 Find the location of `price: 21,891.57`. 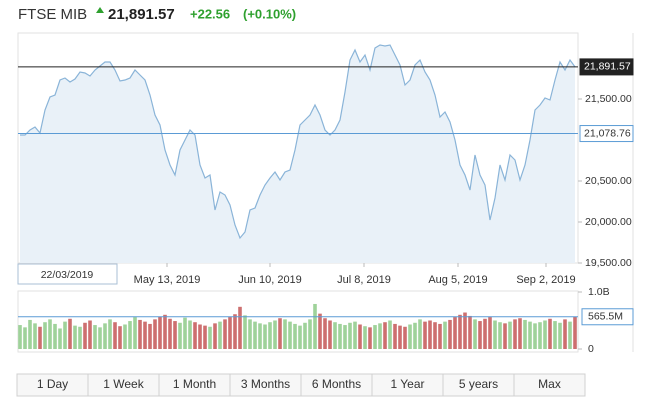

price: 21,891.57 is located at coordinates (141, 14).